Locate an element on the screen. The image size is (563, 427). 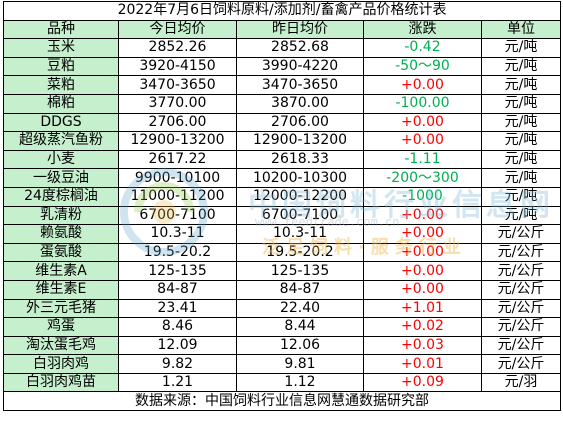
row-today-price: 84-87 is located at coordinates (177, 289).